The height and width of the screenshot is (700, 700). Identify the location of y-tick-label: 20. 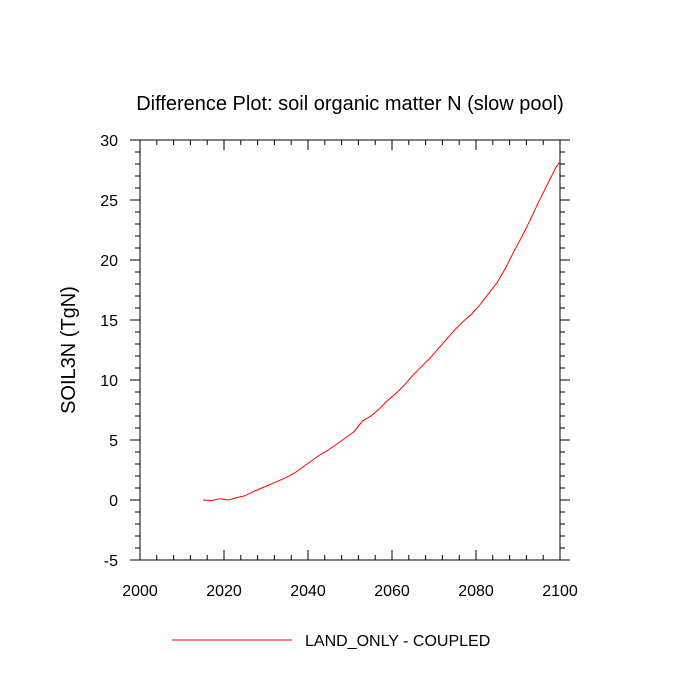
(109, 261).